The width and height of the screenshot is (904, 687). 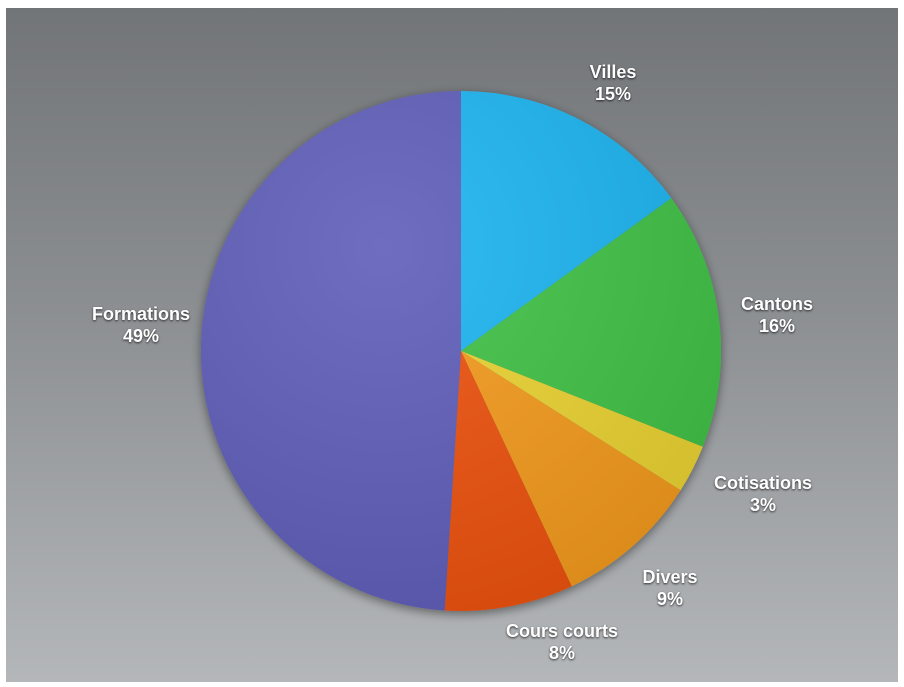 What do you see at coordinates (670, 577) in the screenshot?
I see `slice-label-name: Divers` at bounding box center [670, 577].